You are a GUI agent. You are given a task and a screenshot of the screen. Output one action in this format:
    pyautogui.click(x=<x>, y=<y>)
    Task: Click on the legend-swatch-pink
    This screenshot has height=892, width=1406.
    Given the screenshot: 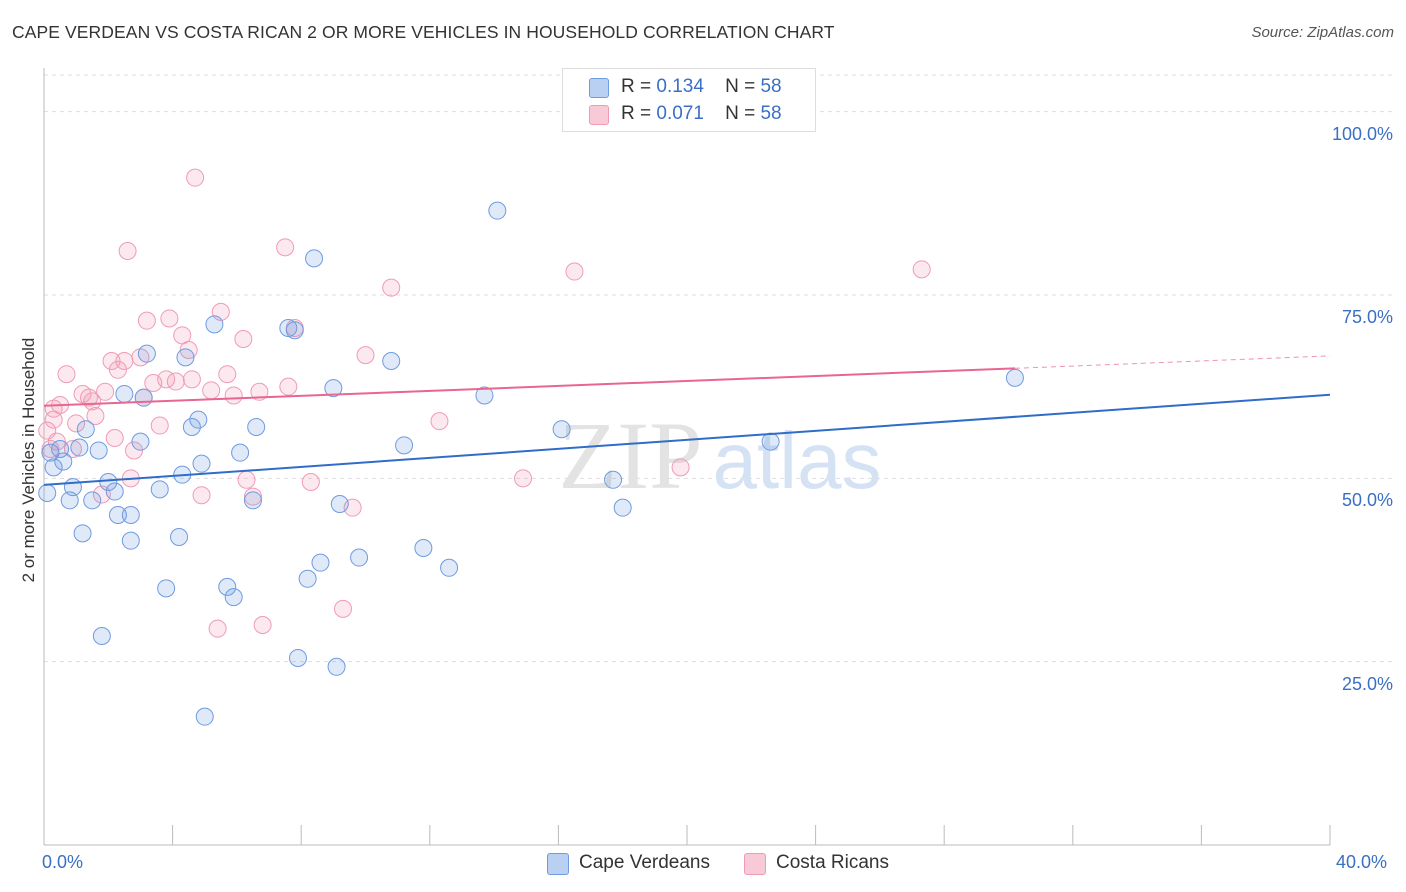 What is the action you would take?
    pyautogui.click(x=599, y=115)
    